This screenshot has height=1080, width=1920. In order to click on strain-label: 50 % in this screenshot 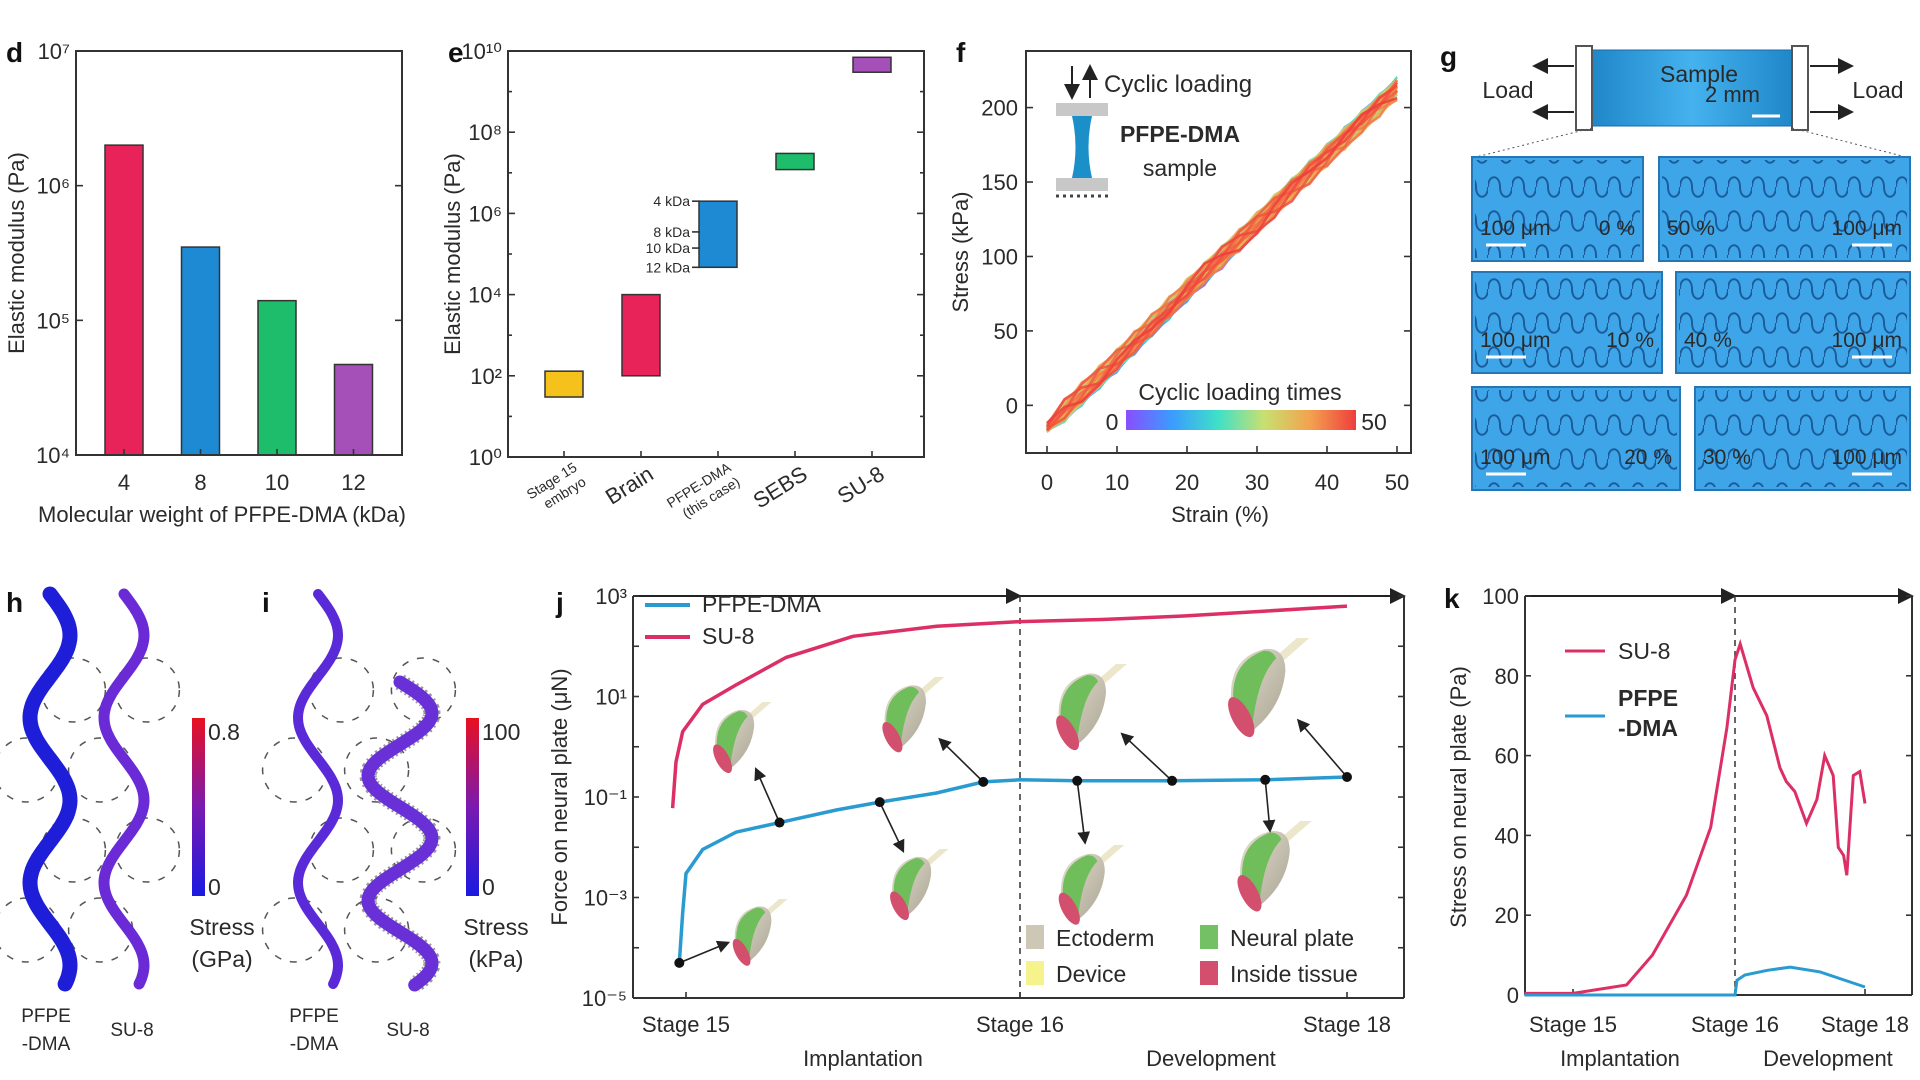, I will do `click(1691, 228)`.